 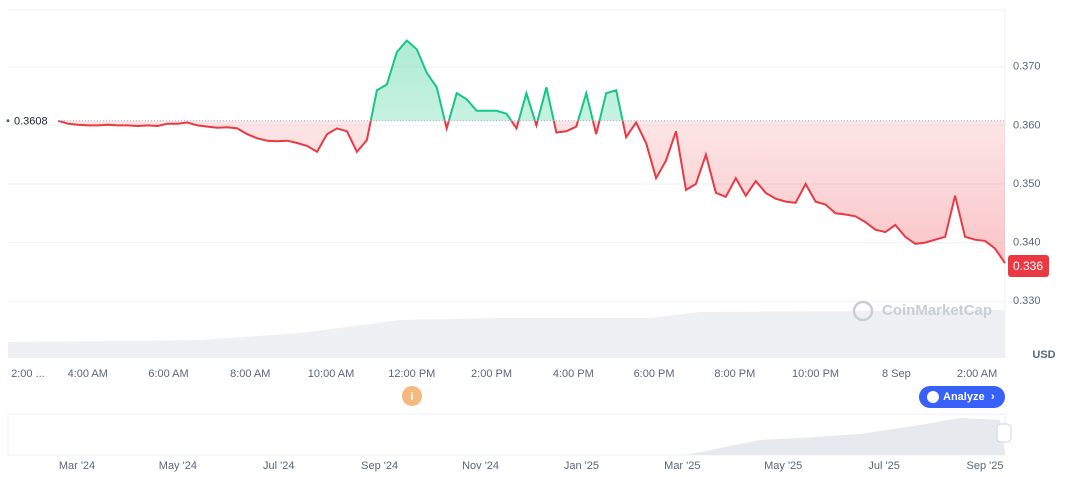 I want to click on x-tick-label: 8:00 AM, so click(x=250, y=374).